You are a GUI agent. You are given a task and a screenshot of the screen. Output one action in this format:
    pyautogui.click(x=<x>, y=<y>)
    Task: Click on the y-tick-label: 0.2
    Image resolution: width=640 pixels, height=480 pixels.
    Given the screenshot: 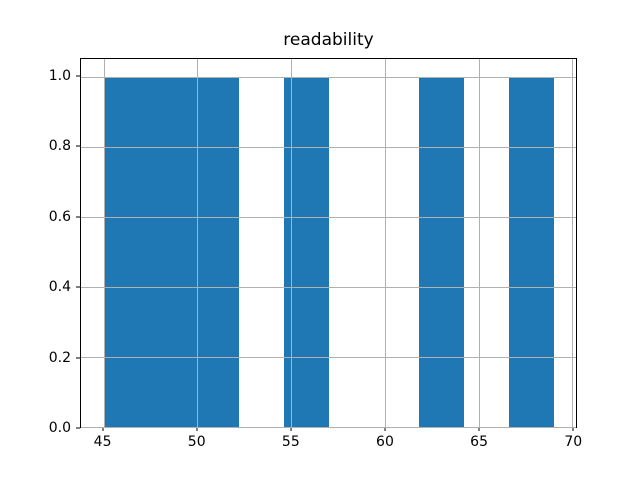 What is the action you would take?
    pyautogui.click(x=59, y=357)
    